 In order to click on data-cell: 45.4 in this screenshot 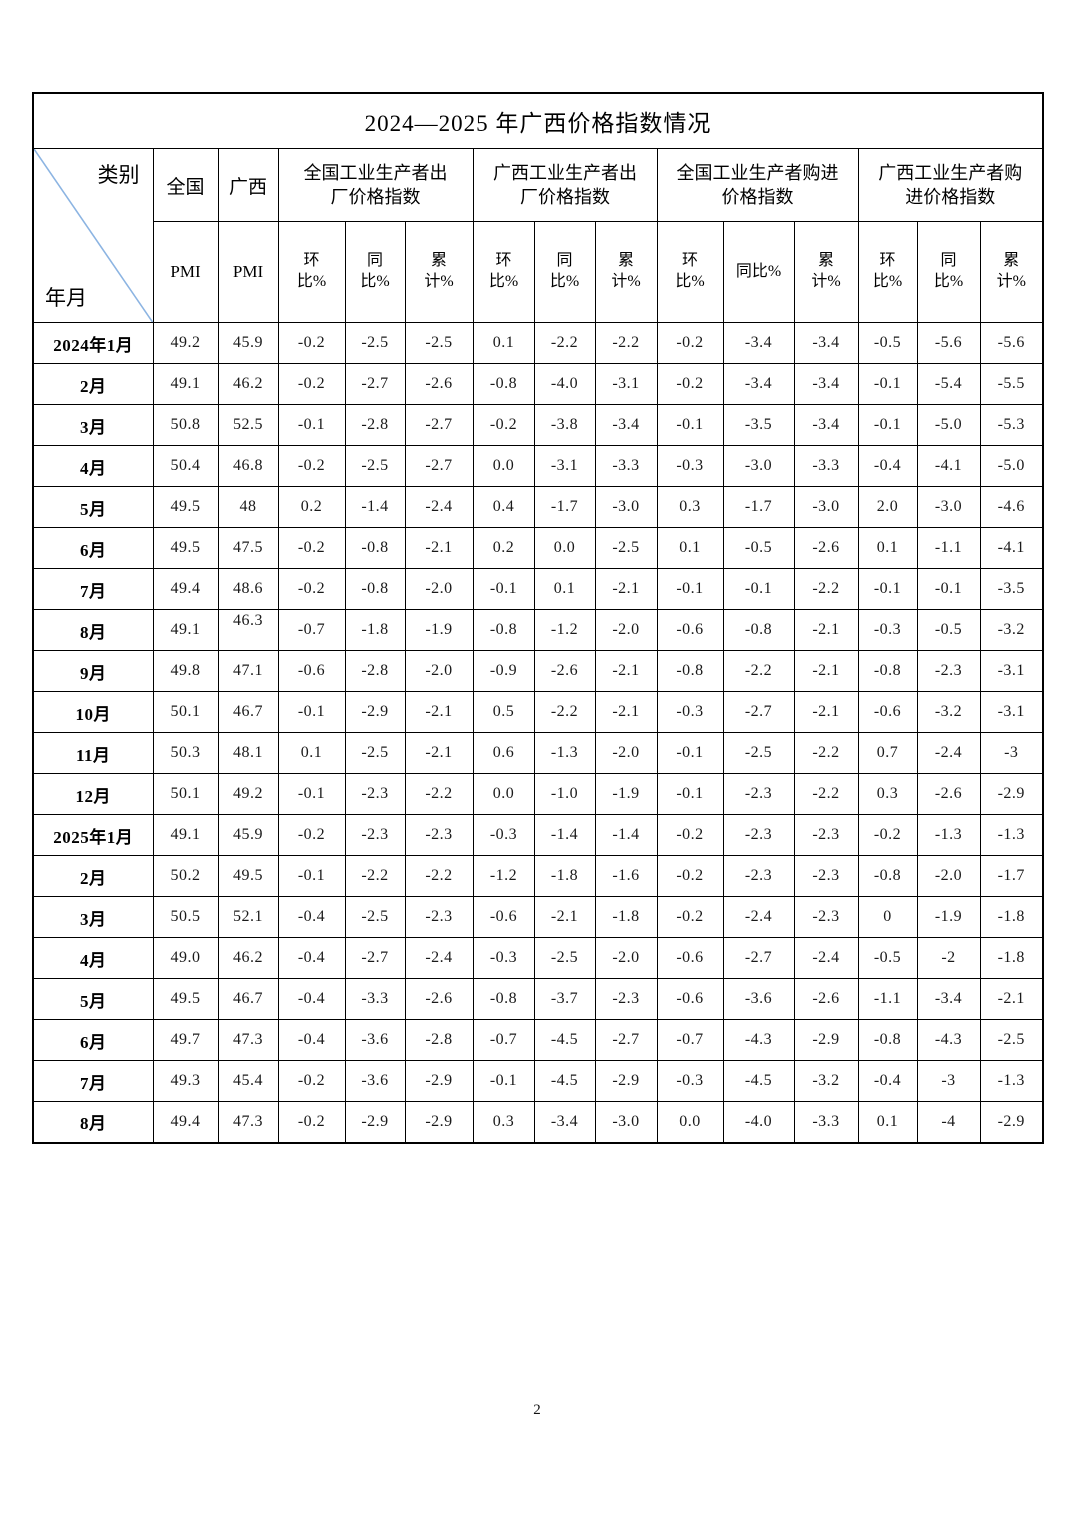, I will do `click(248, 1081)`.